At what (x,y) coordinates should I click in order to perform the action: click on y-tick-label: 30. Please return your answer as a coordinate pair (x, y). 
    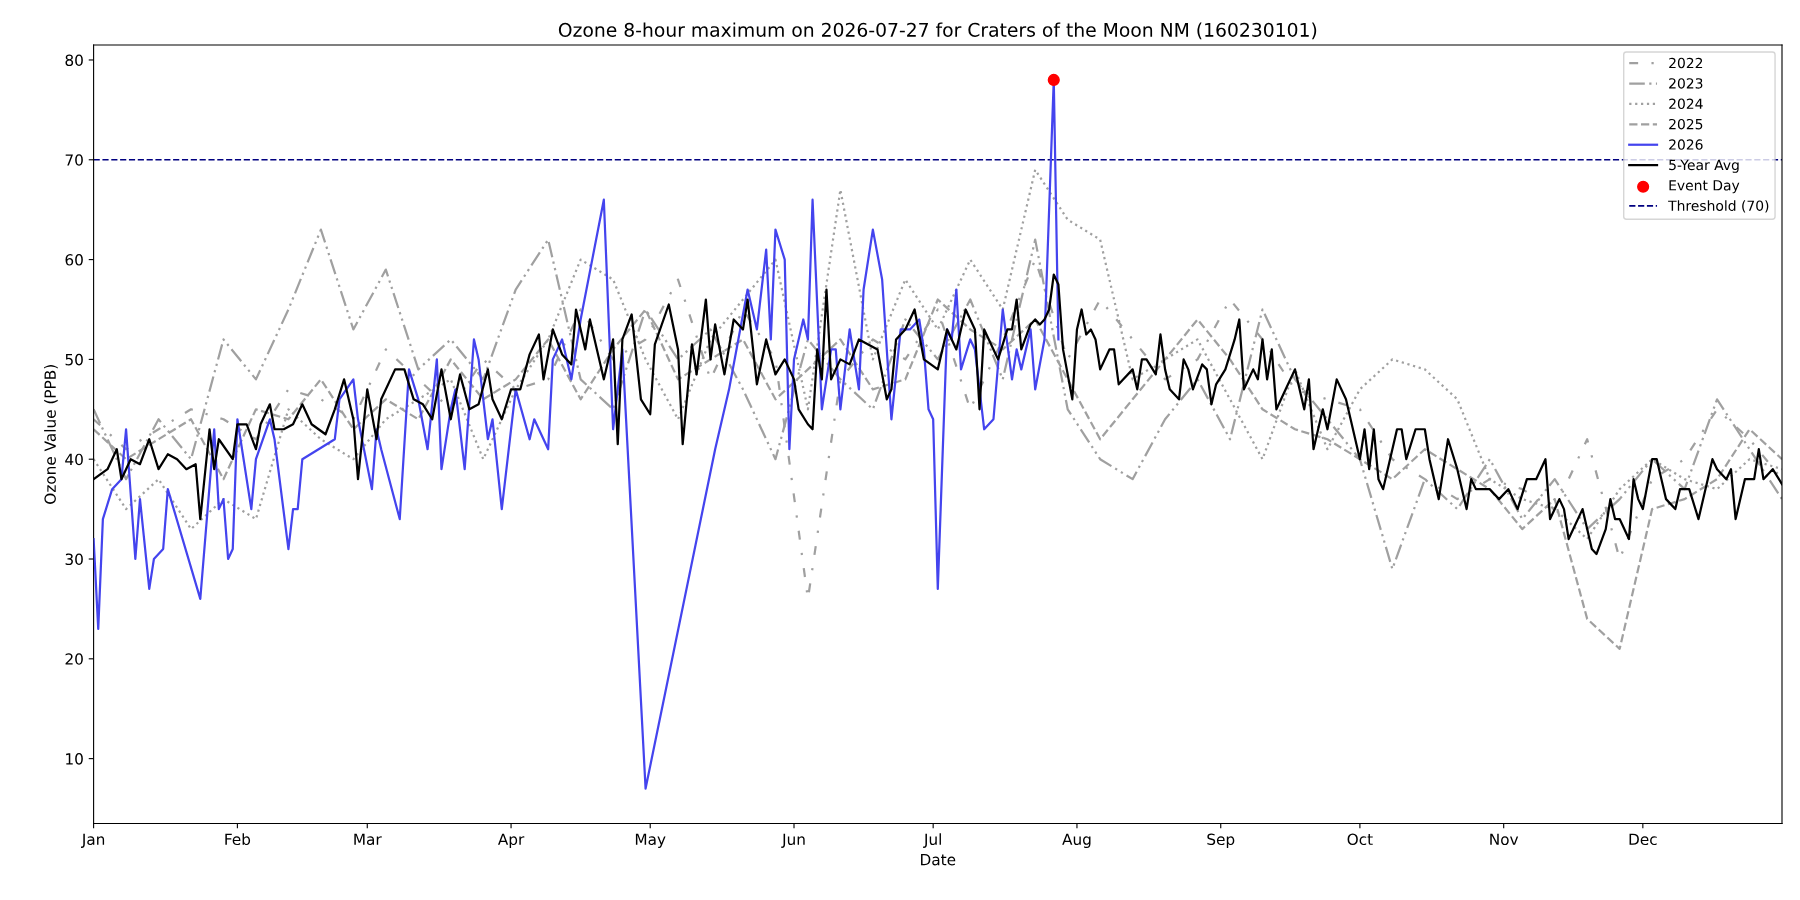
    Looking at the image, I should click on (74, 559).